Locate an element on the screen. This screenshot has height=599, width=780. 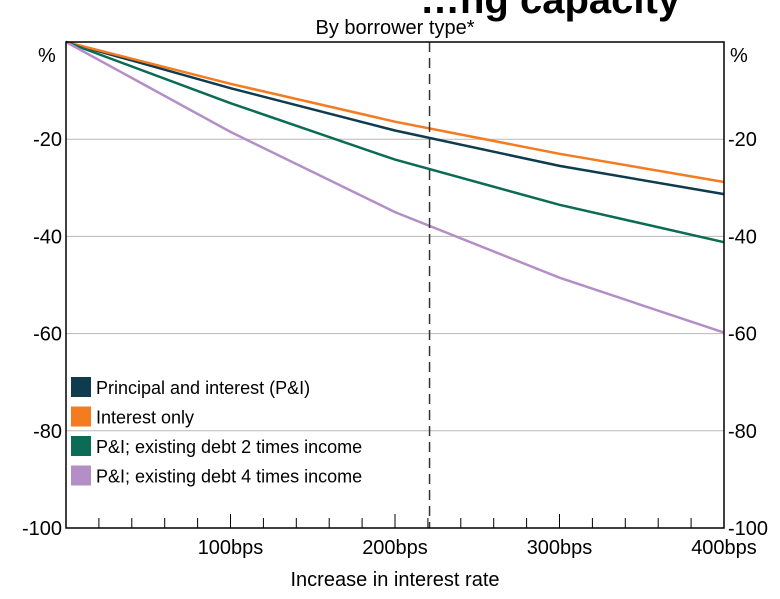
y-tick-label-right: -80 is located at coordinates (742, 432).